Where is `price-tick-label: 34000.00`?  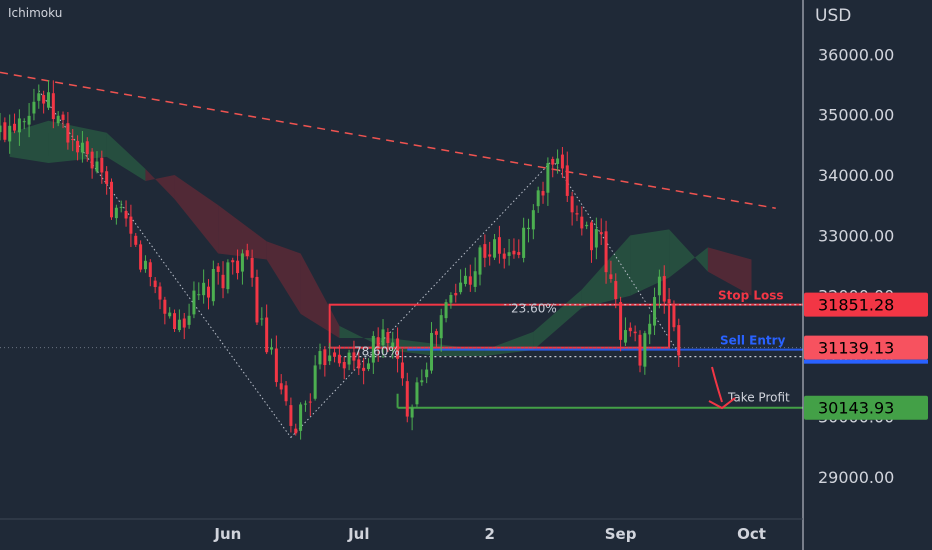
price-tick-label: 34000.00 is located at coordinates (856, 175).